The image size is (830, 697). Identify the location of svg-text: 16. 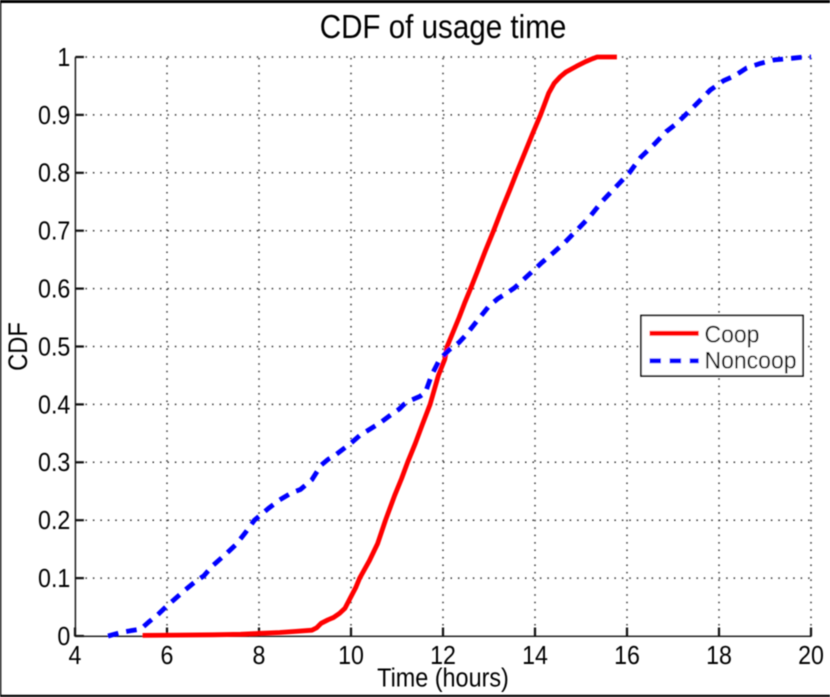
(627, 656).